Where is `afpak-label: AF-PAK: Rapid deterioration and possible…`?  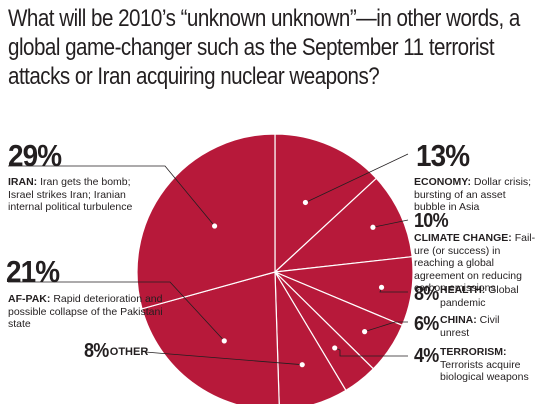 afpak-label: AF-PAK: Rapid deterioration and possible… is located at coordinates (88, 312).